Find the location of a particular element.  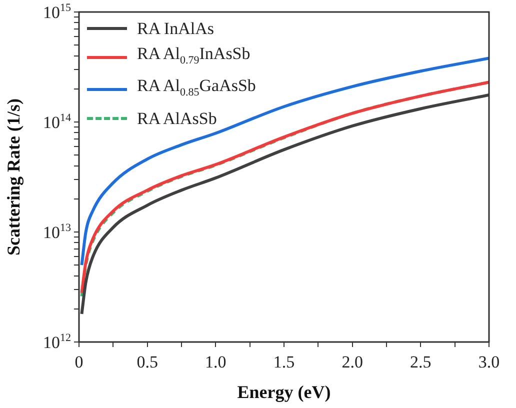

y-axis-title: Scattering Rate (1/s) is located at coordinates (13, 177).